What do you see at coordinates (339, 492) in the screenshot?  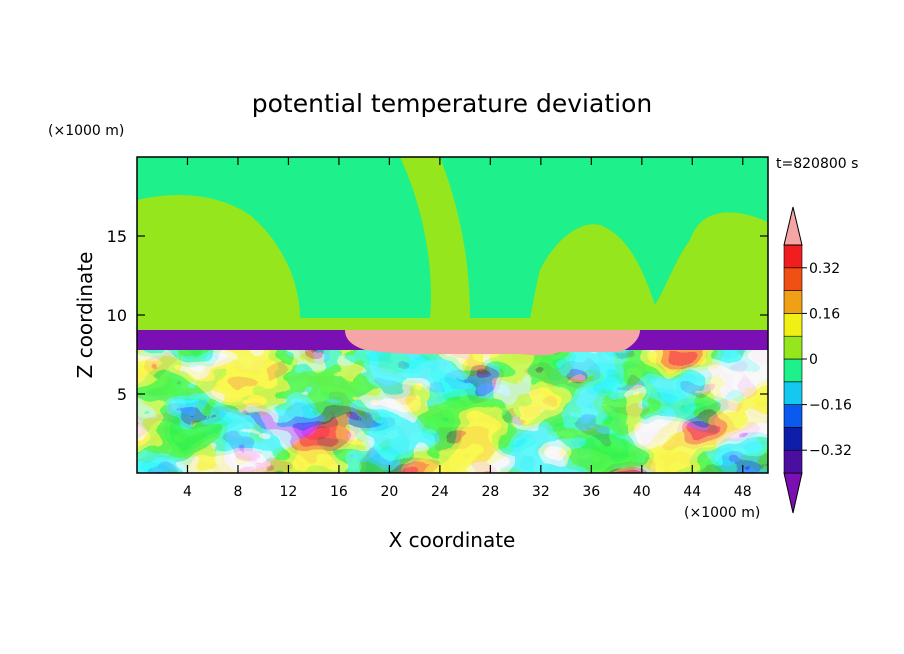 I see `x-tick-label: 16` at bounding box center [339, 492].